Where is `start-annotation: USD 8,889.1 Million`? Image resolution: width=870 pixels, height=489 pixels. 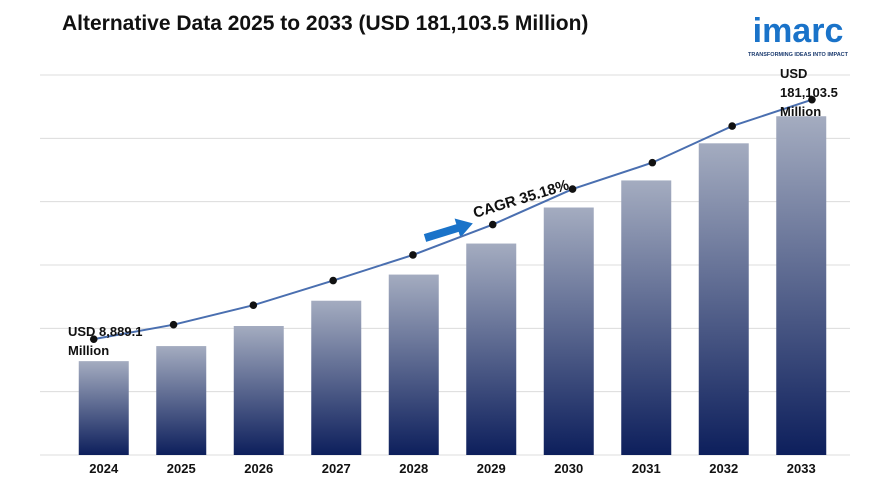 start-annotation: USD 8,889.1 Million is located at coordinates (105, 341).